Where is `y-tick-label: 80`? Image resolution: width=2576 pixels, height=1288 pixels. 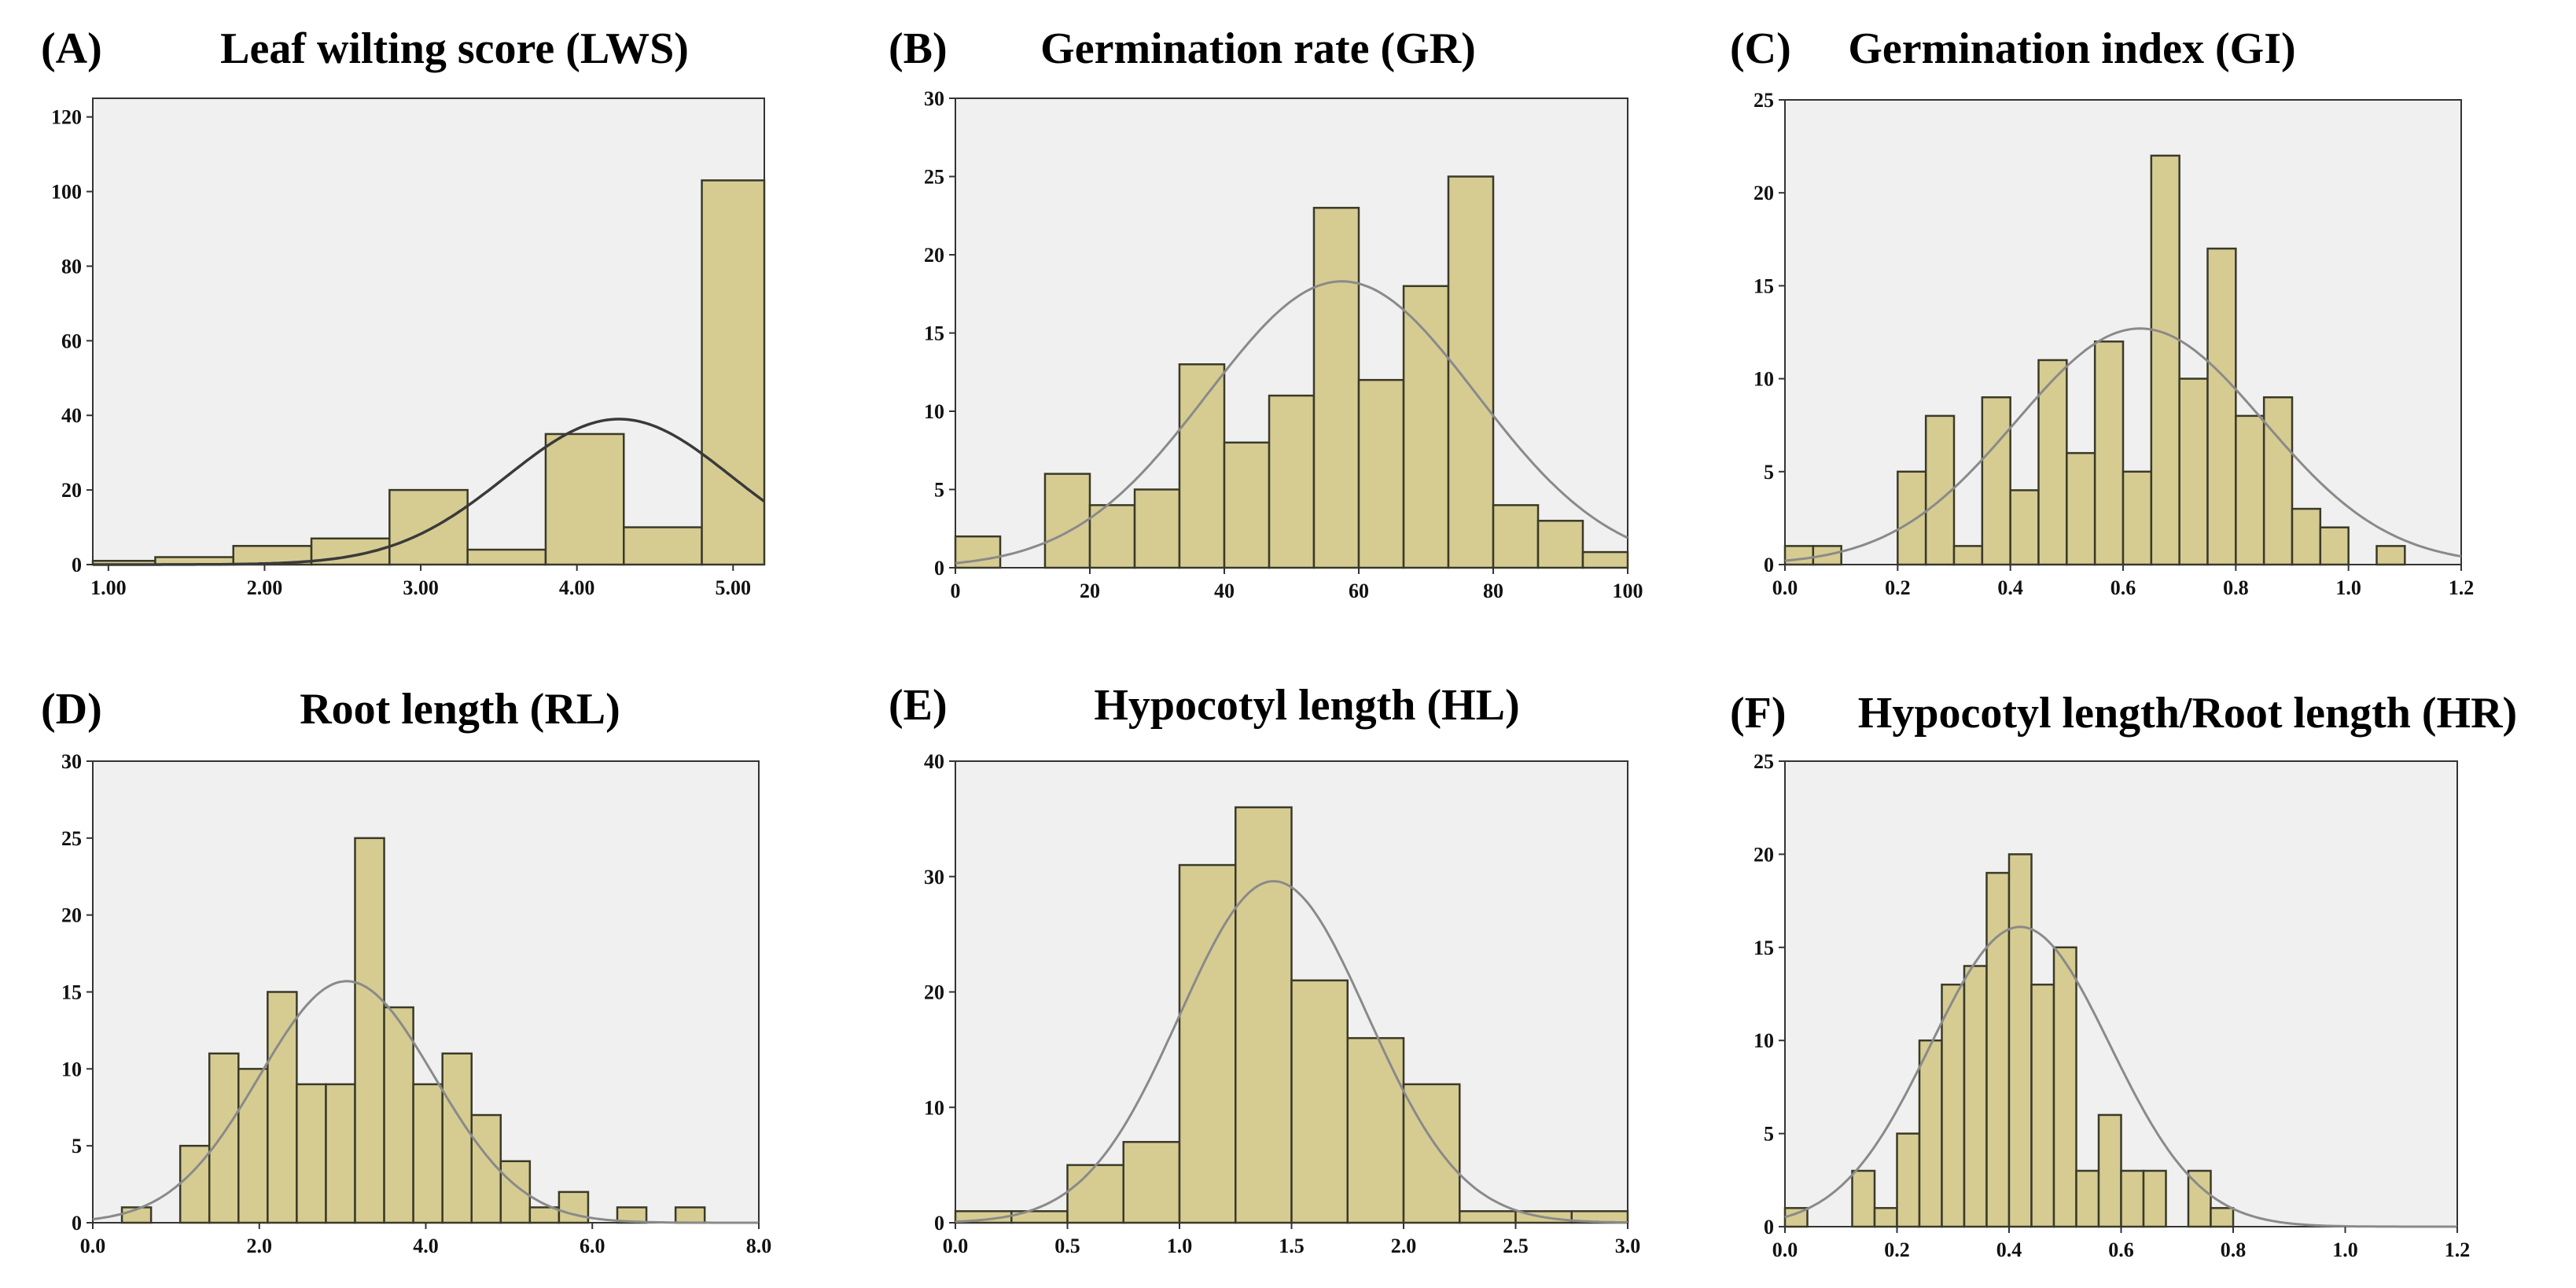 y-tick-label: 80 is located at coordinates (72, 266).